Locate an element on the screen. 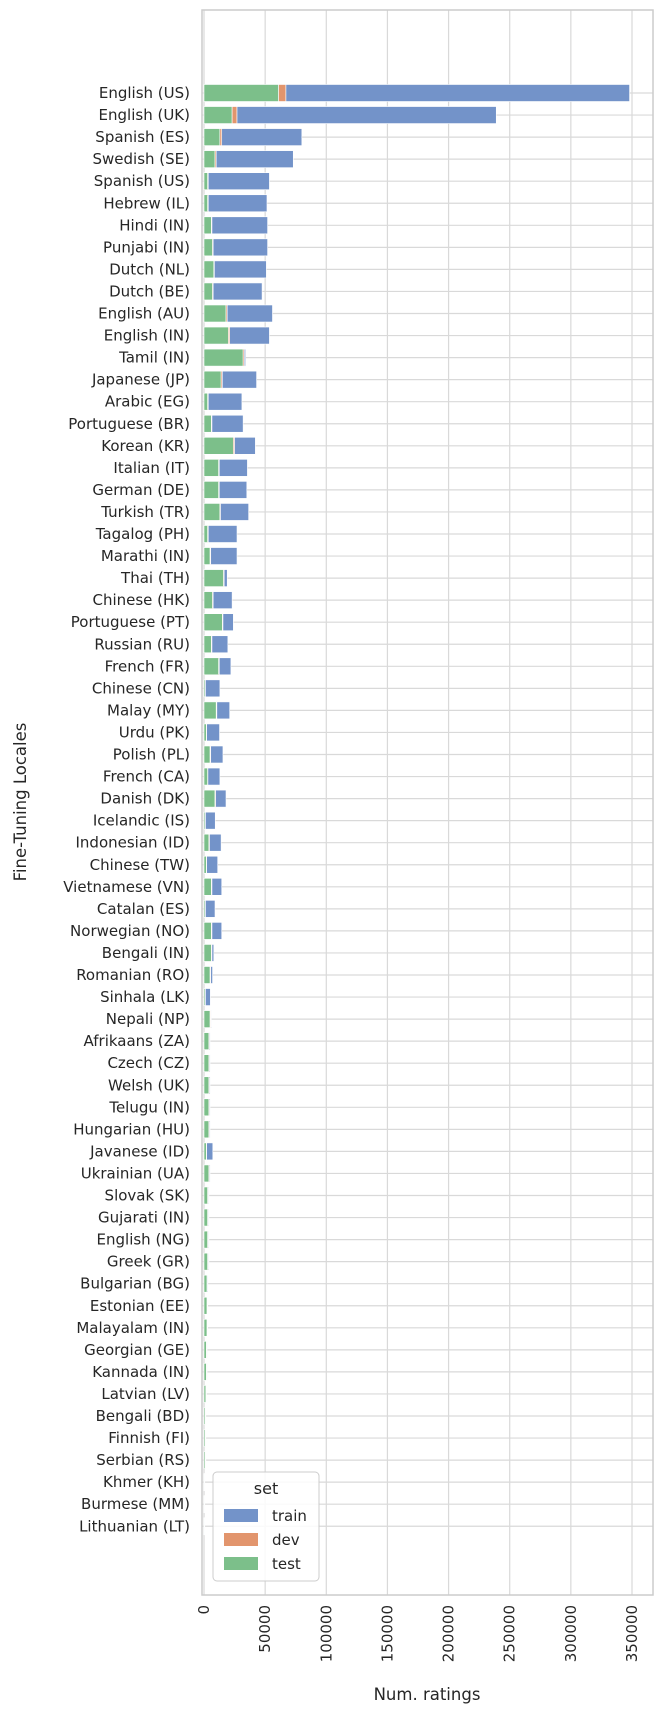 This screenshot has width=665, height=1713. legend-swatch-train is located at coordinates (241, 1515).